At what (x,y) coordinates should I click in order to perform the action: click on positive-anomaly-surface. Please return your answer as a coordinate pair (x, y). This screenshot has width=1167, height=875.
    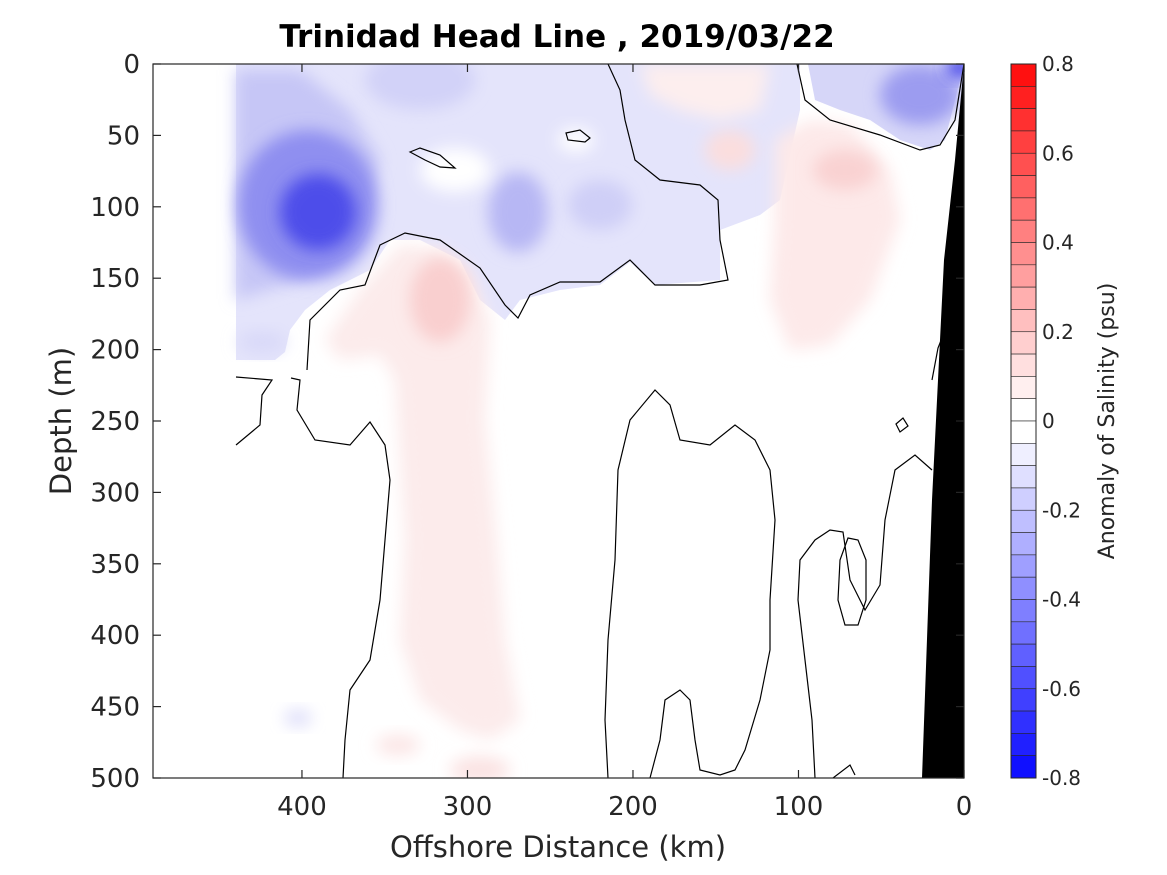
    Looking at the image, I should click on (705, 92).